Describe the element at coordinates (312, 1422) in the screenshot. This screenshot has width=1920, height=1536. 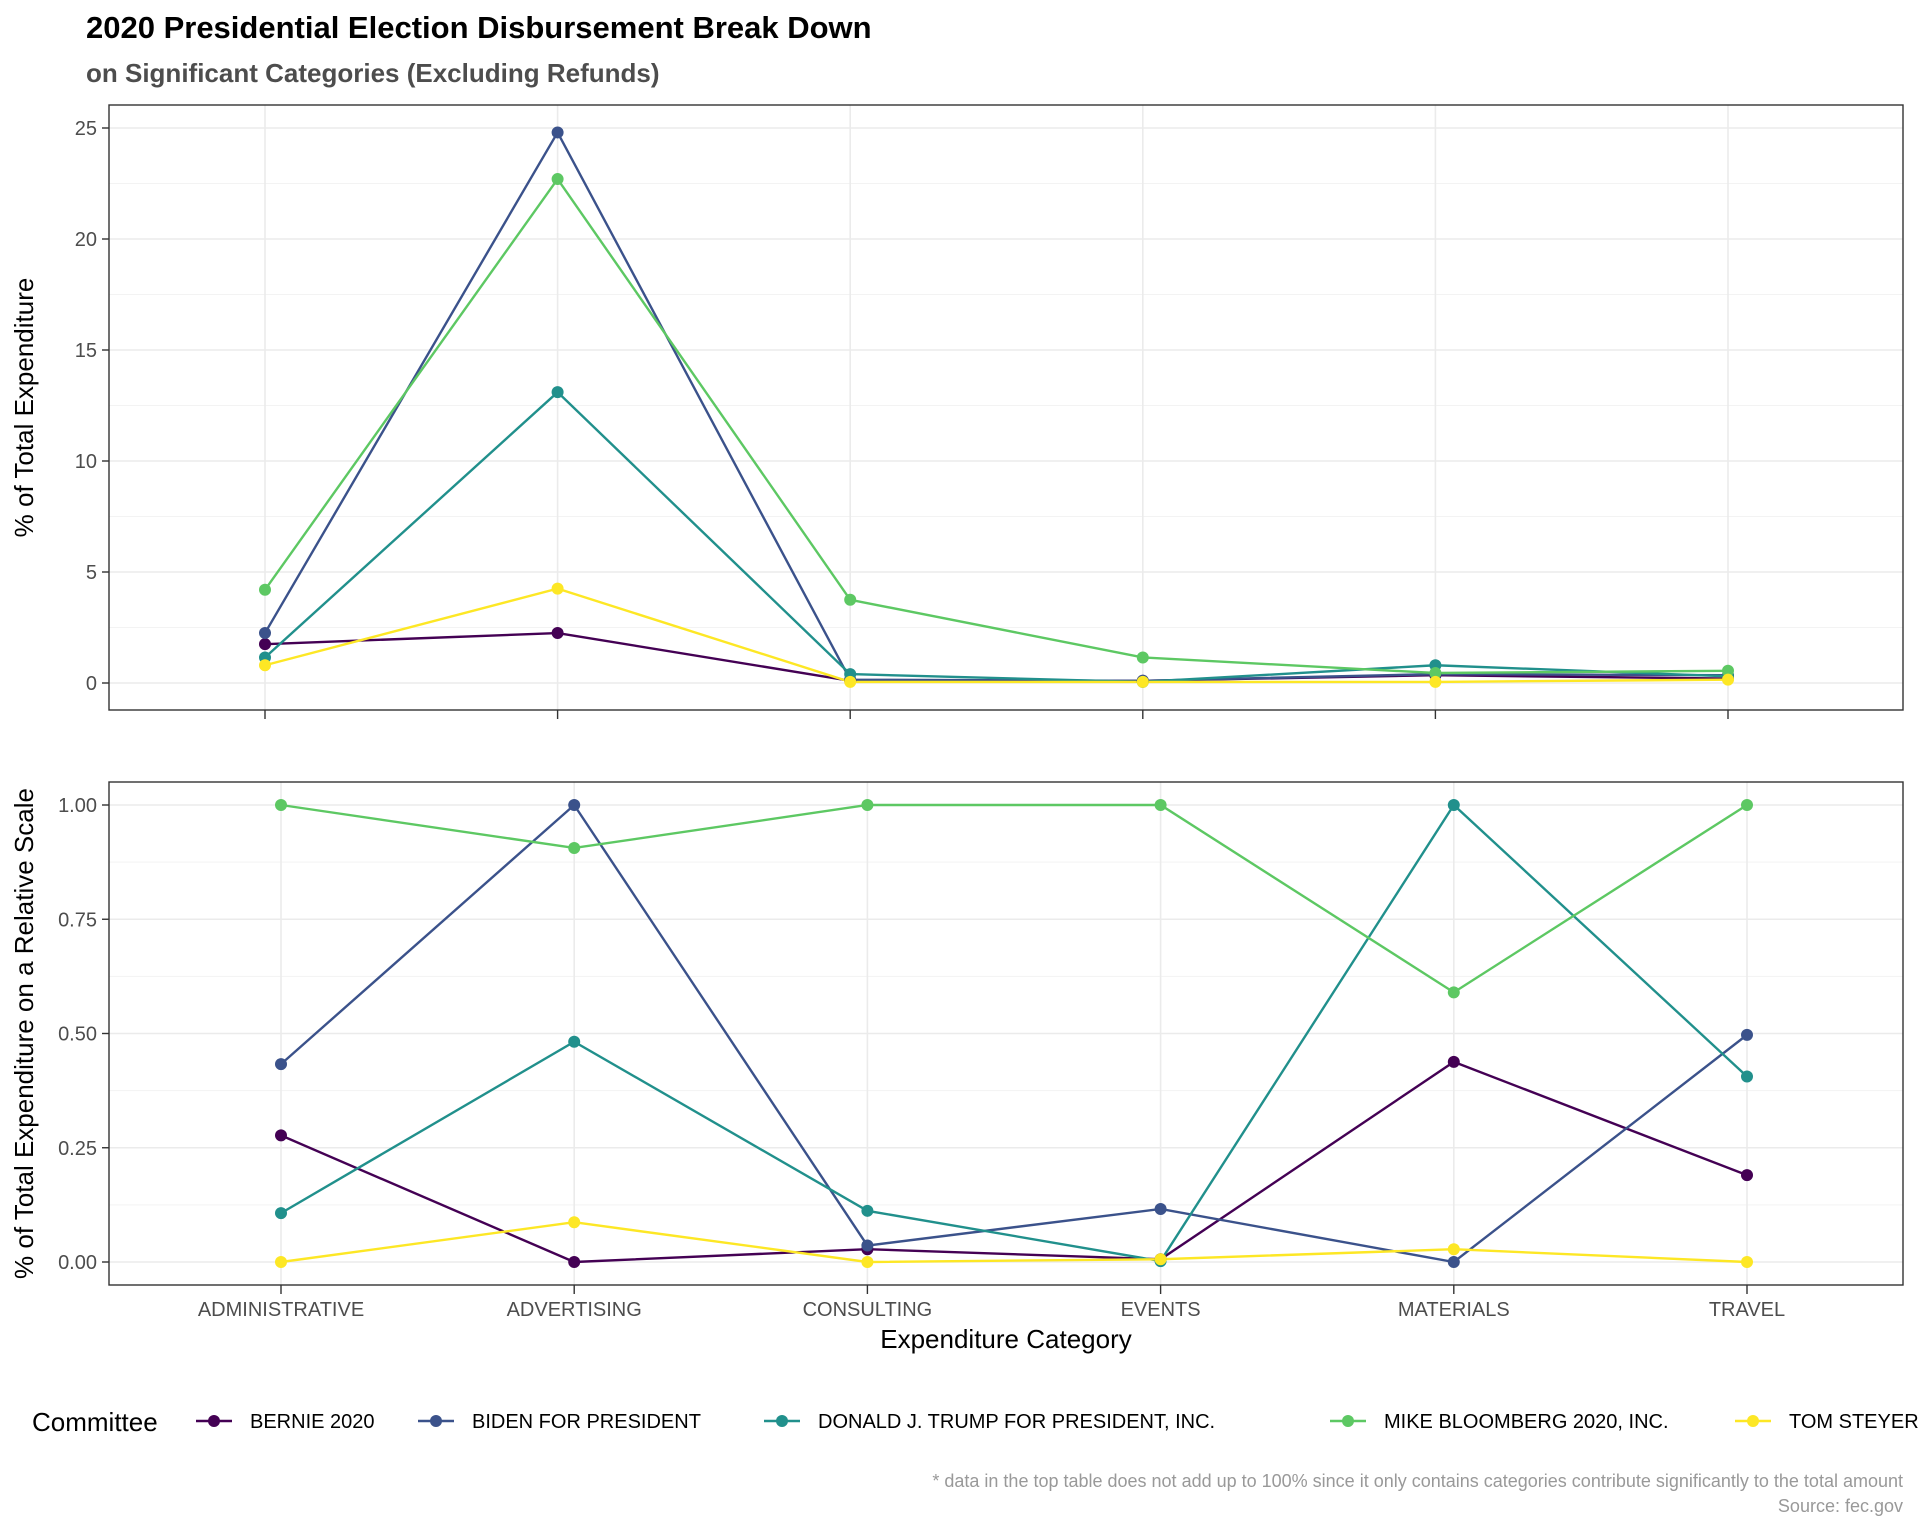
I see `legend-label-bernie-2020: BERNIE 2020` at that location.